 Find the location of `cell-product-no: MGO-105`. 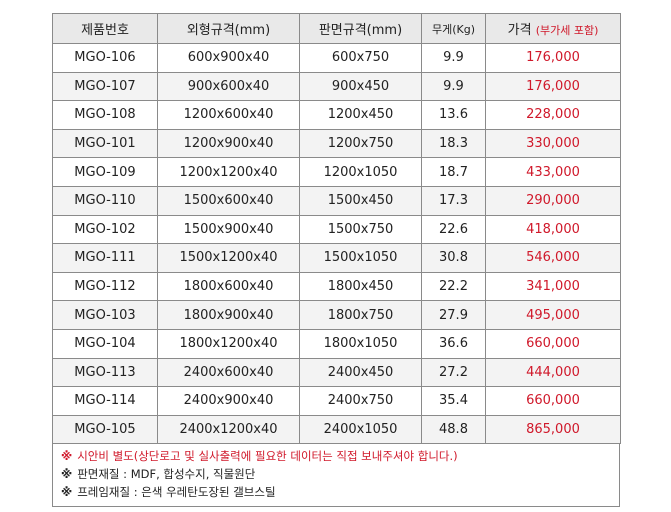

cell-product-no: MGO-105 is located at coordinates (105, 429).